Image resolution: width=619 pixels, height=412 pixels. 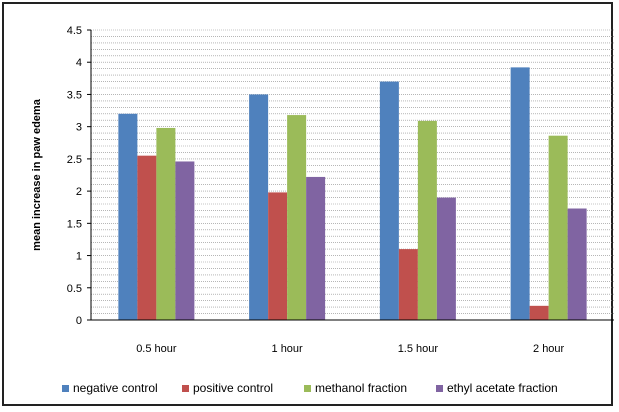 What do you see at coordinates (37, 174) in the screenshot?
I see `y-axis-label: mean increase in paw edema` at bounding box center [37, 174].